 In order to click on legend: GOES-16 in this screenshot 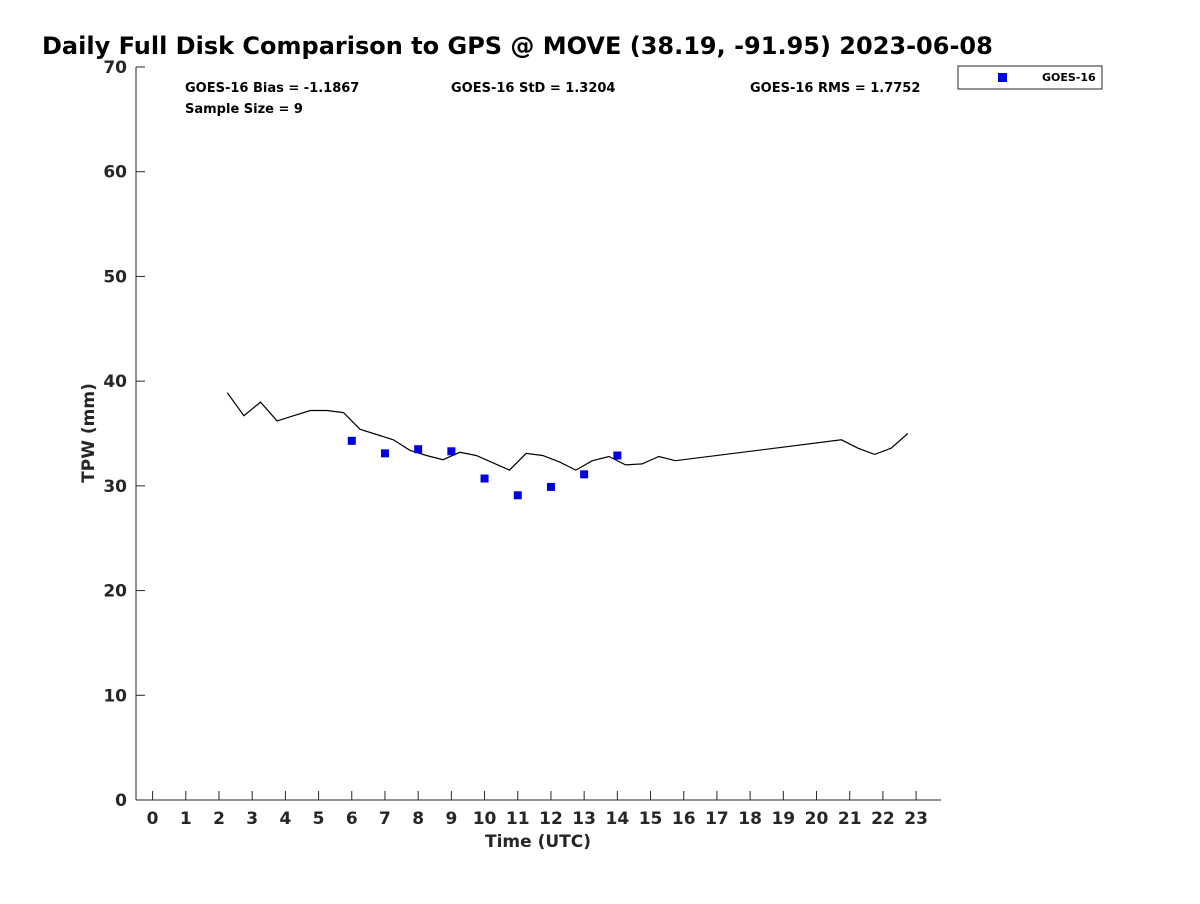, I will do `click(1030, 77)`.